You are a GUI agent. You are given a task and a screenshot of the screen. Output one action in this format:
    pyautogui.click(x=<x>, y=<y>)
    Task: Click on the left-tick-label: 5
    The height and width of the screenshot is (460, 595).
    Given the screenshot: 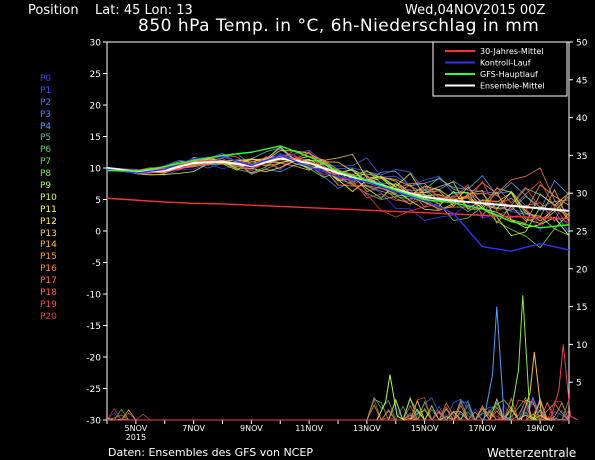 What is the action you would take?
    pyautogui.click(x=98, y=201)
    